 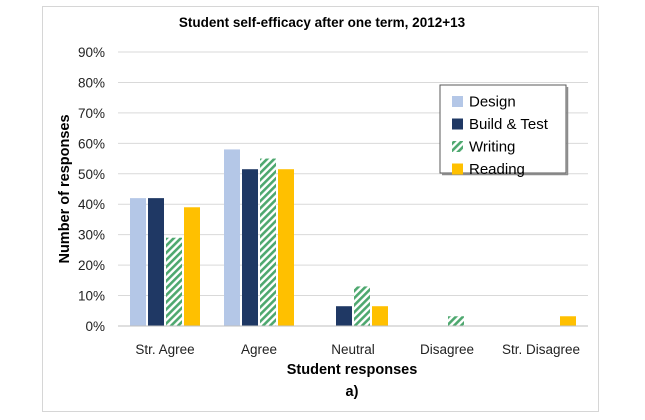 What do you see at coordinates (541, 349) in the screenshot?
I see `x-tick-label: Str. Disagree` at bounding box center [541, 349].